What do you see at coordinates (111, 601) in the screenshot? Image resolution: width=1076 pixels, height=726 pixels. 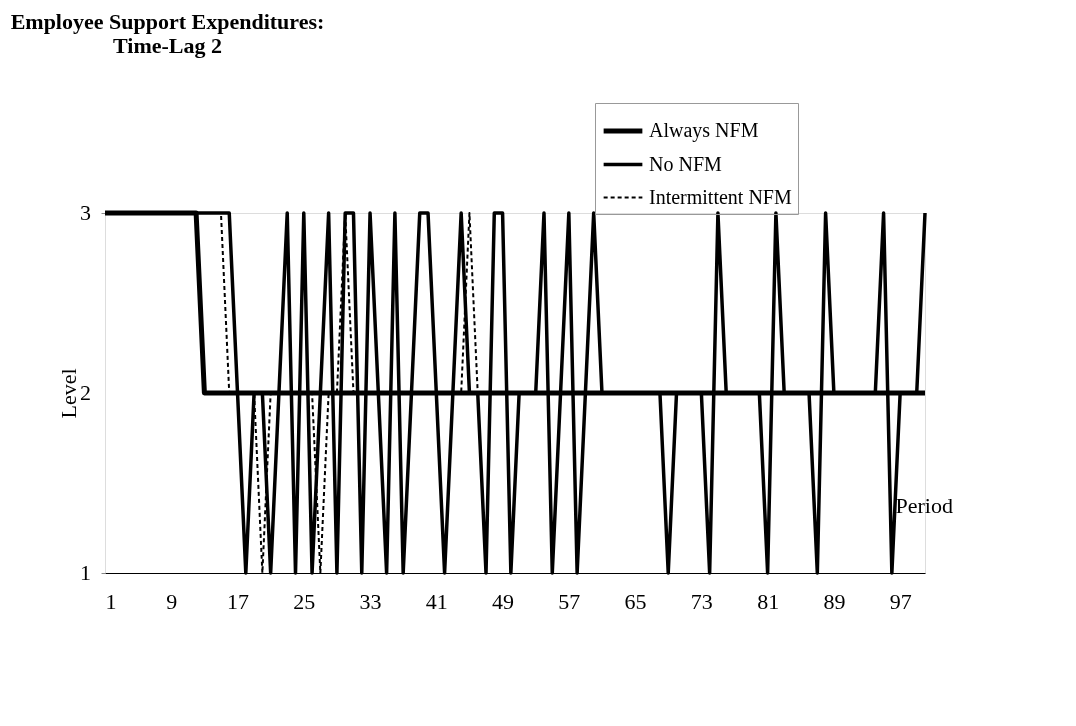 I see `x-tick-label: 1` at bounding box center [111, 601].